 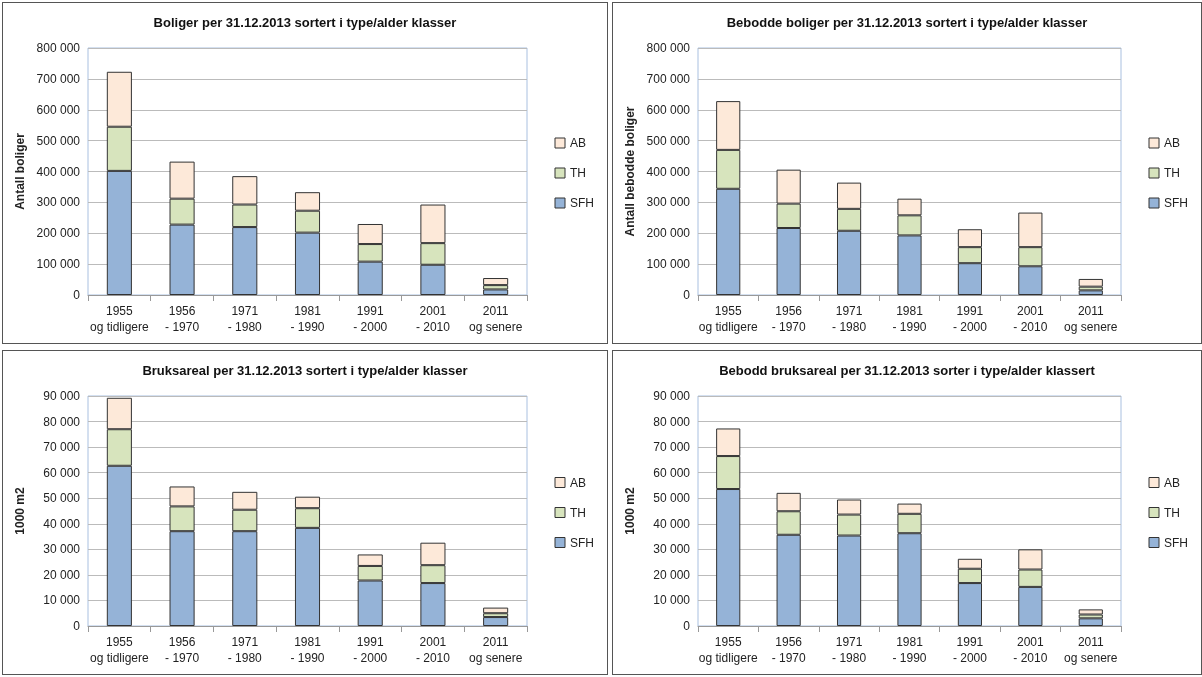 What do you see at coordinates (629, 171) in the screenshot?
I see `y-axis-title: Antall bebodde boliger` at bounding box center [629, 171].